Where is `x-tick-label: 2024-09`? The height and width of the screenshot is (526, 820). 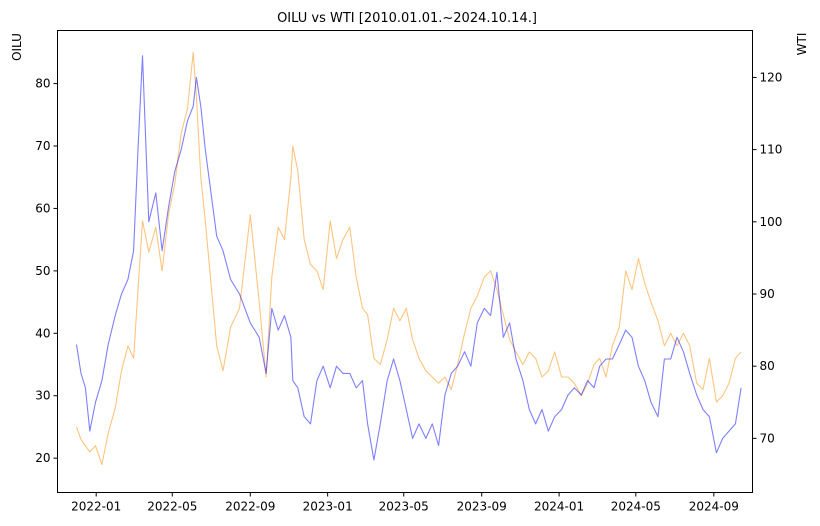 x-tick-label: 2024-09 is located at coordinates (714, 507).